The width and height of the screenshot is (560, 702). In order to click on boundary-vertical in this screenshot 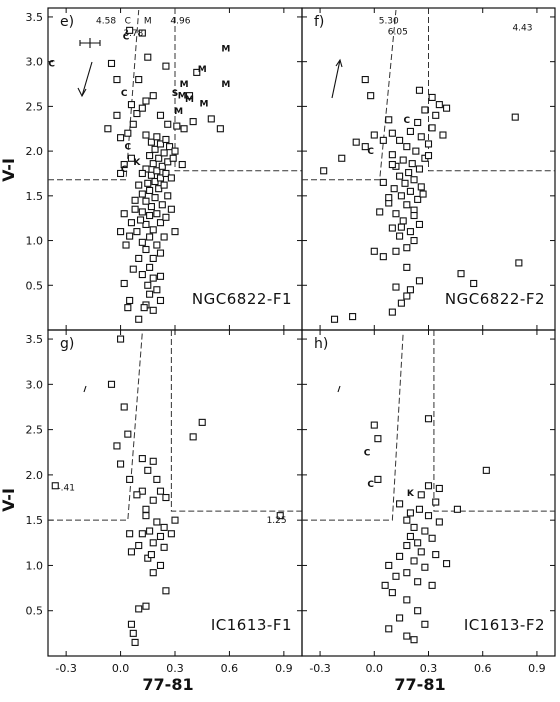, I will do `click(494, 421)`.